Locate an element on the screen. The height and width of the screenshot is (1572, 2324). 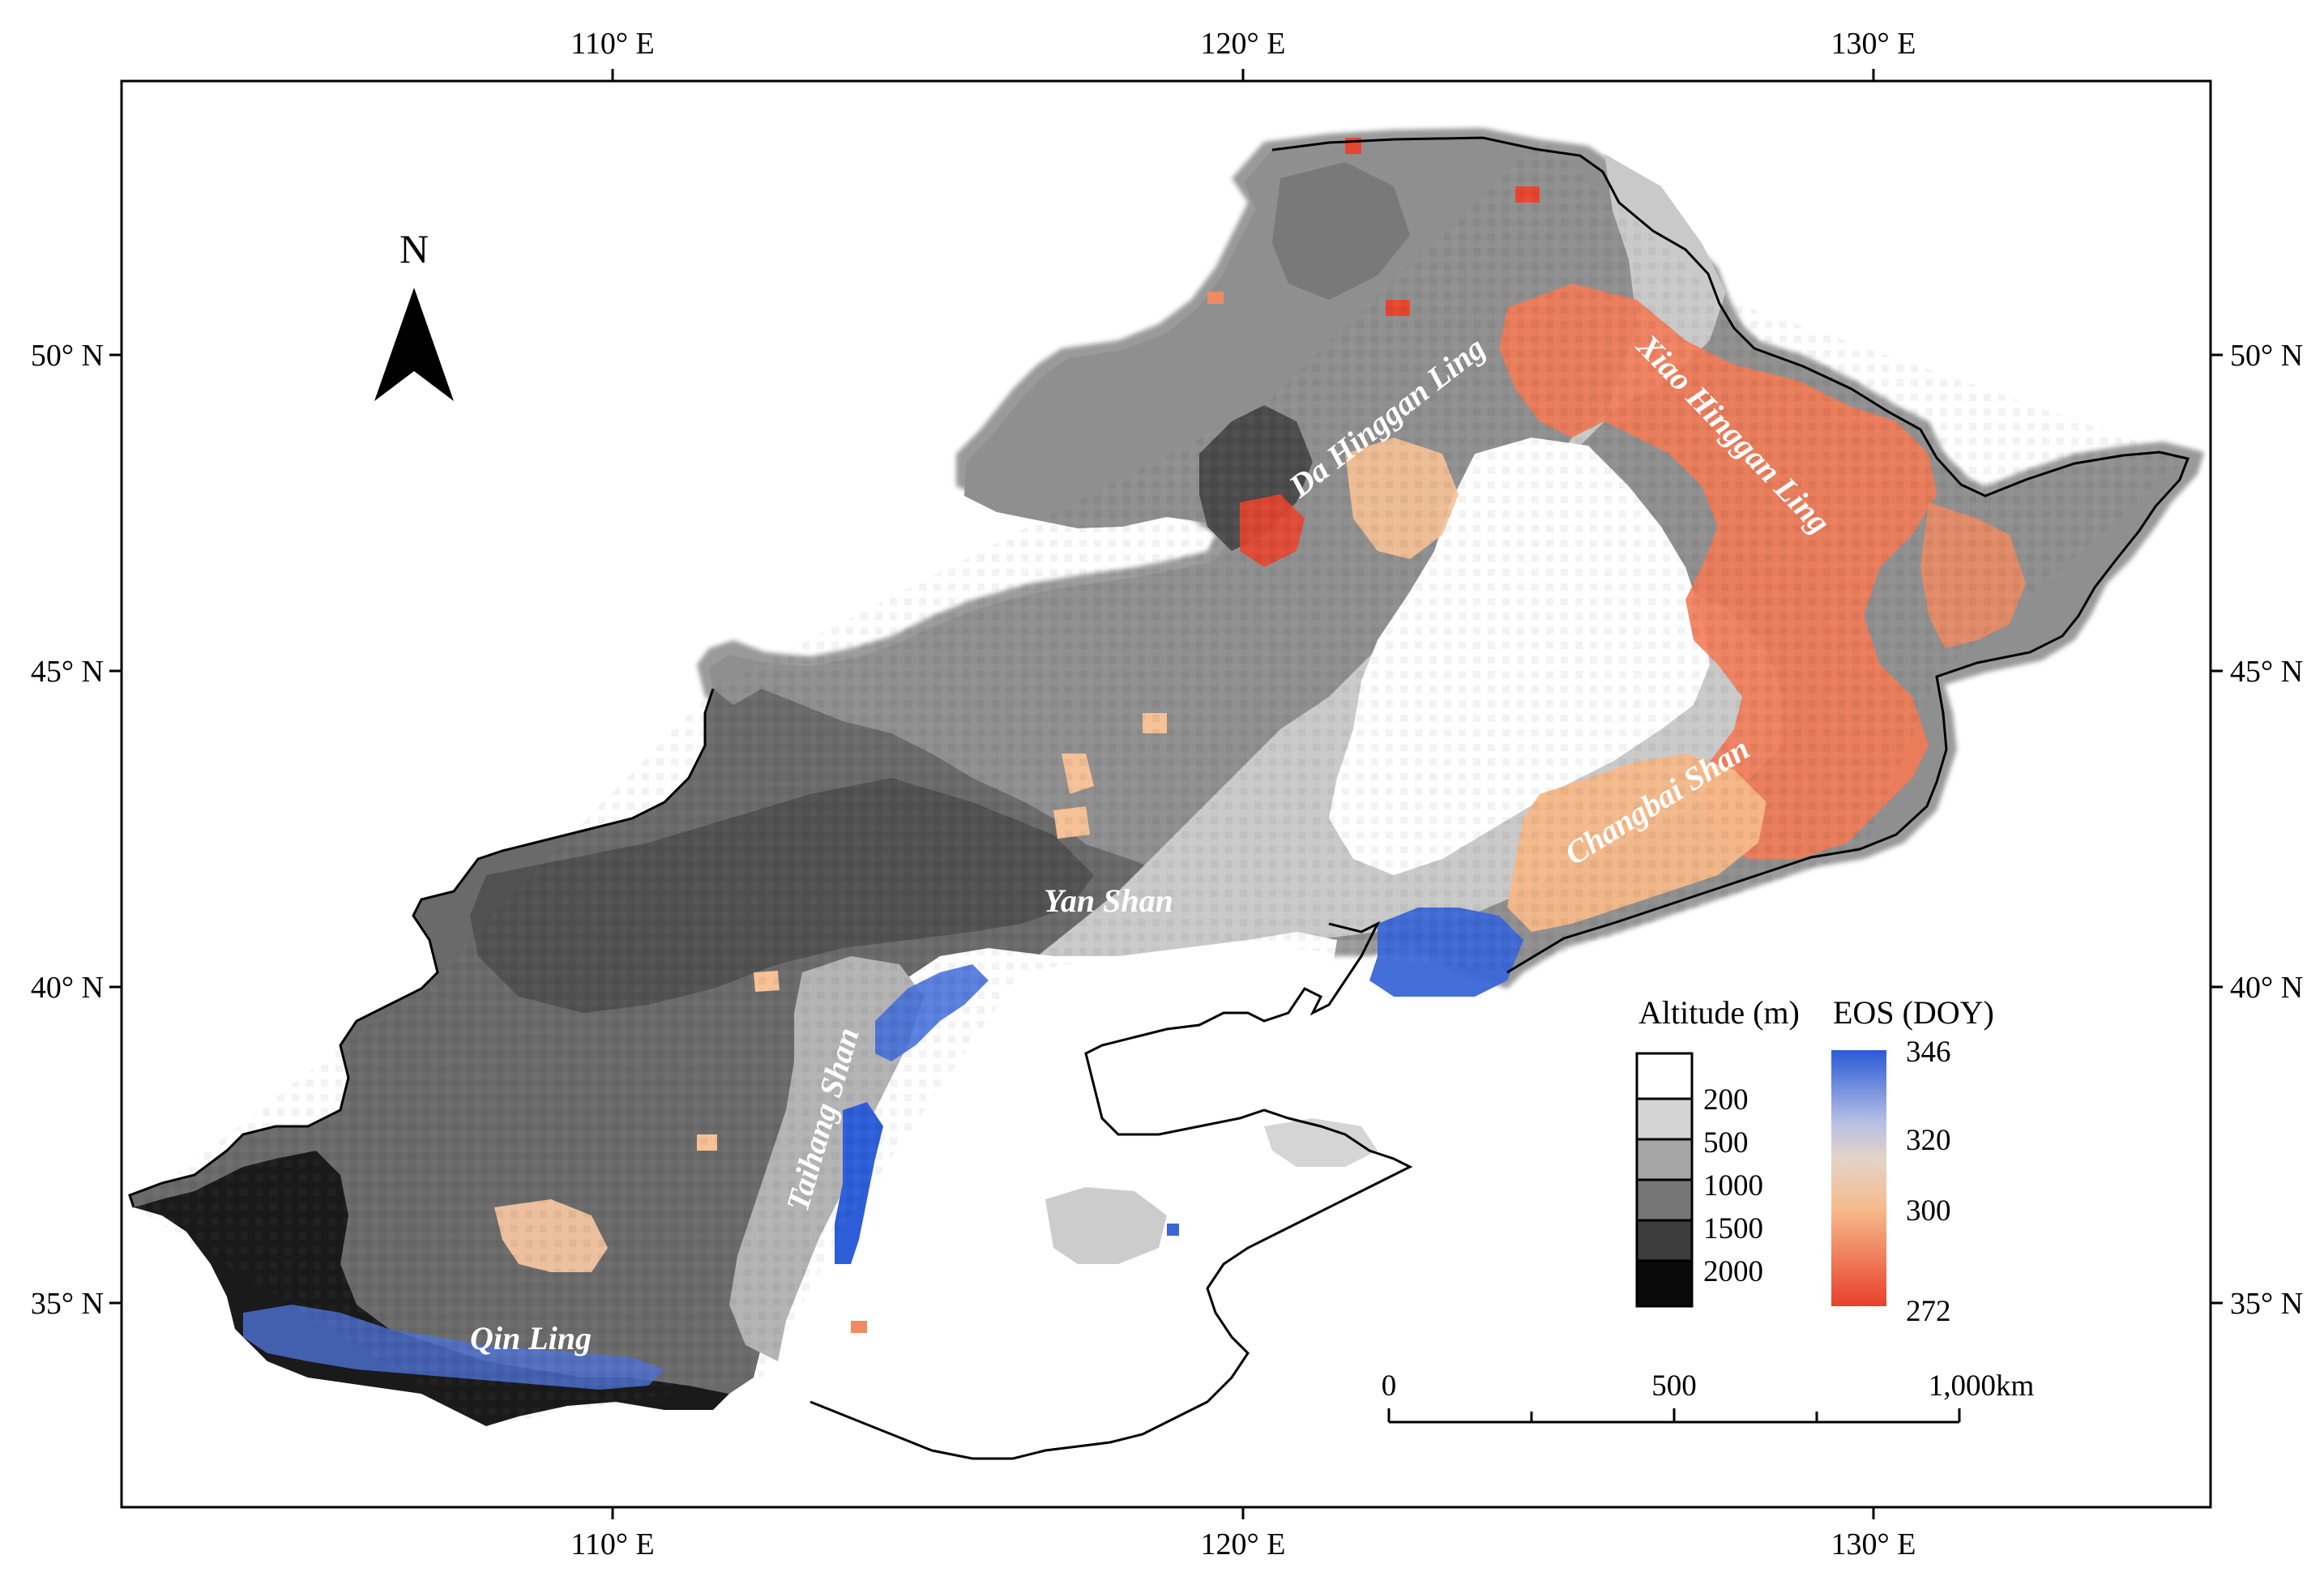
scale-label-0: 0 is located at coordinates (1389, 1386).